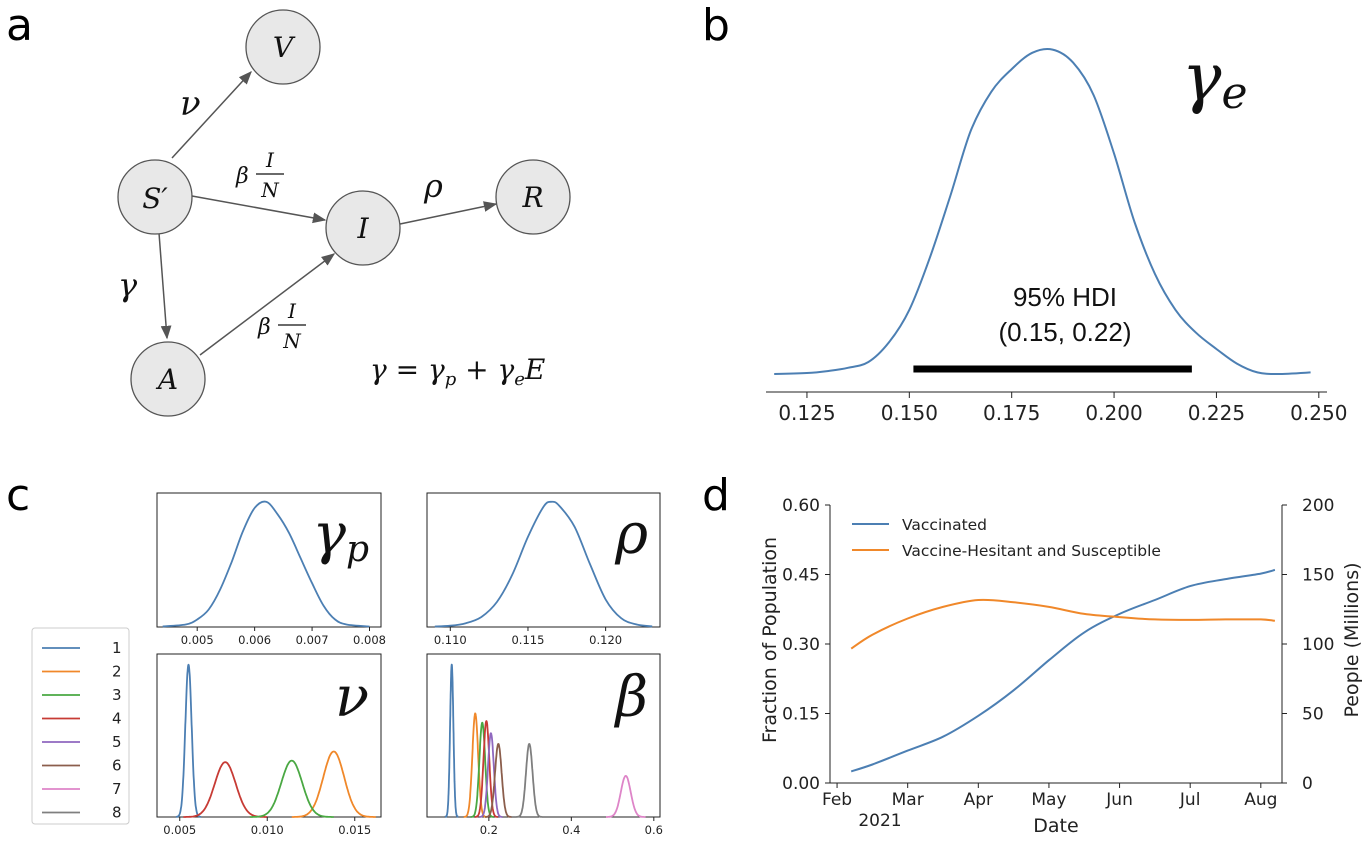 The width and height of the screenshot is (1365, 844). I want to click on chart-d-x-tick-label: May, so click(1048, 800).